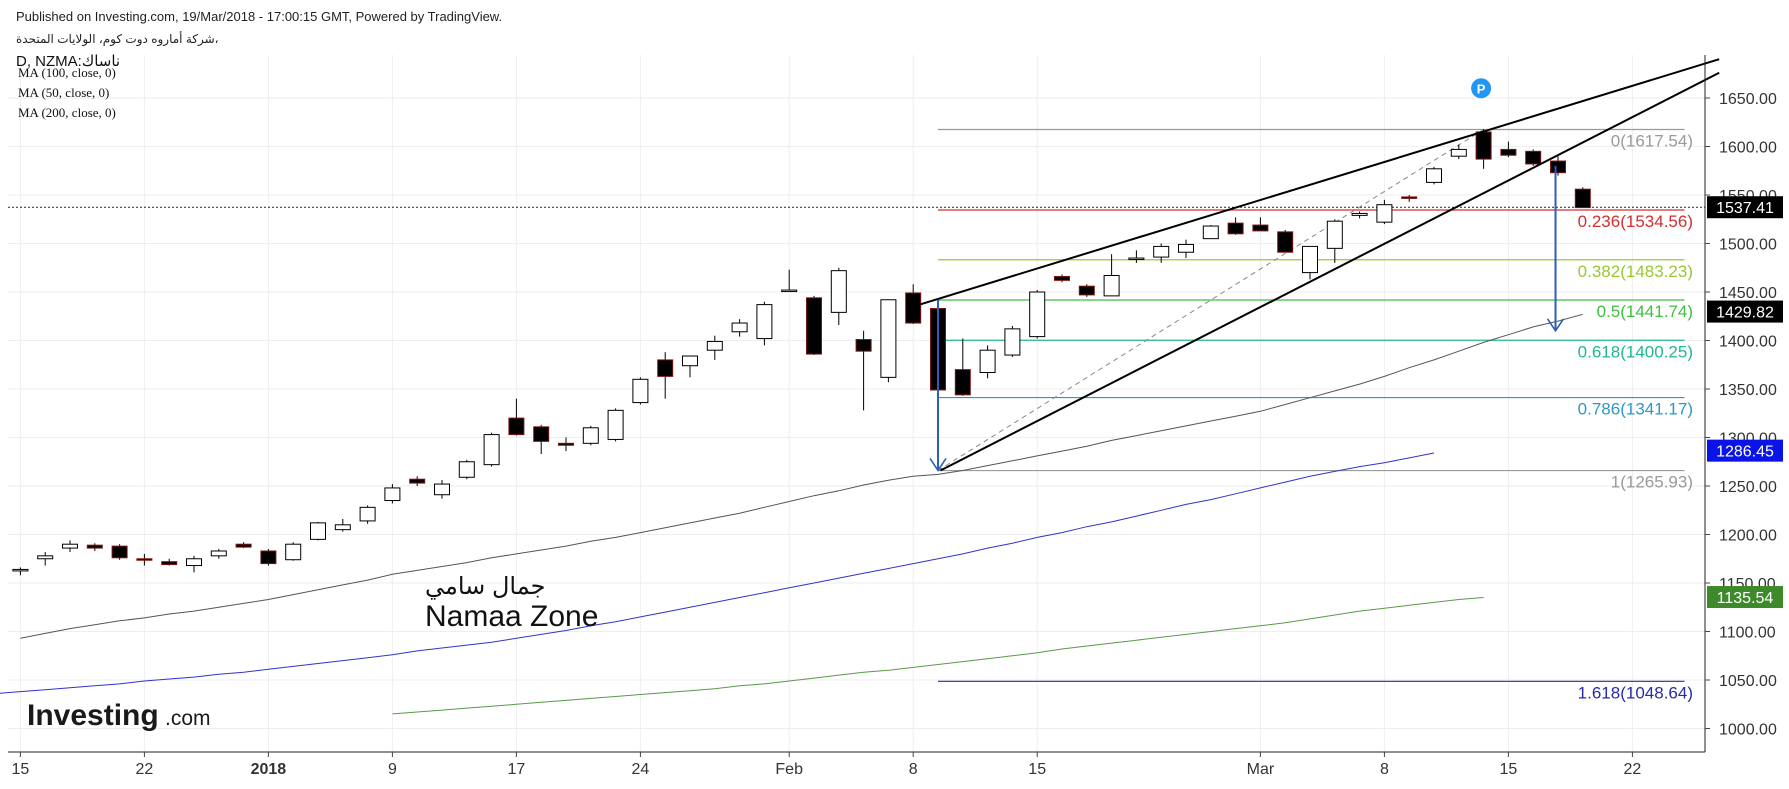 Image resolution: width=1789 pixels, height=789 pixels. Describe the element at coordinates (1748, 245) in the screenshot. I see `y-tick-label: 1500.00` at that location.